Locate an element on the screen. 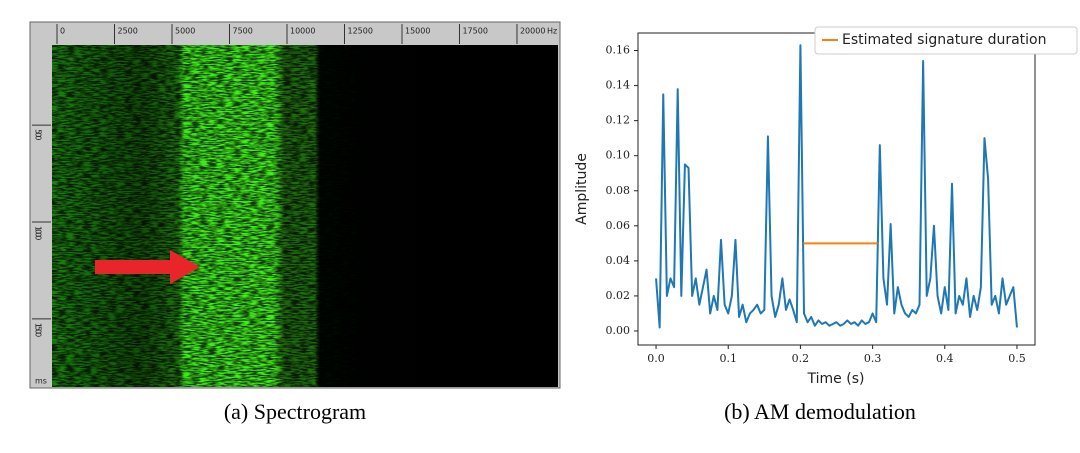  y-axis-label: Amplitude is located at coordinates (582, 189).